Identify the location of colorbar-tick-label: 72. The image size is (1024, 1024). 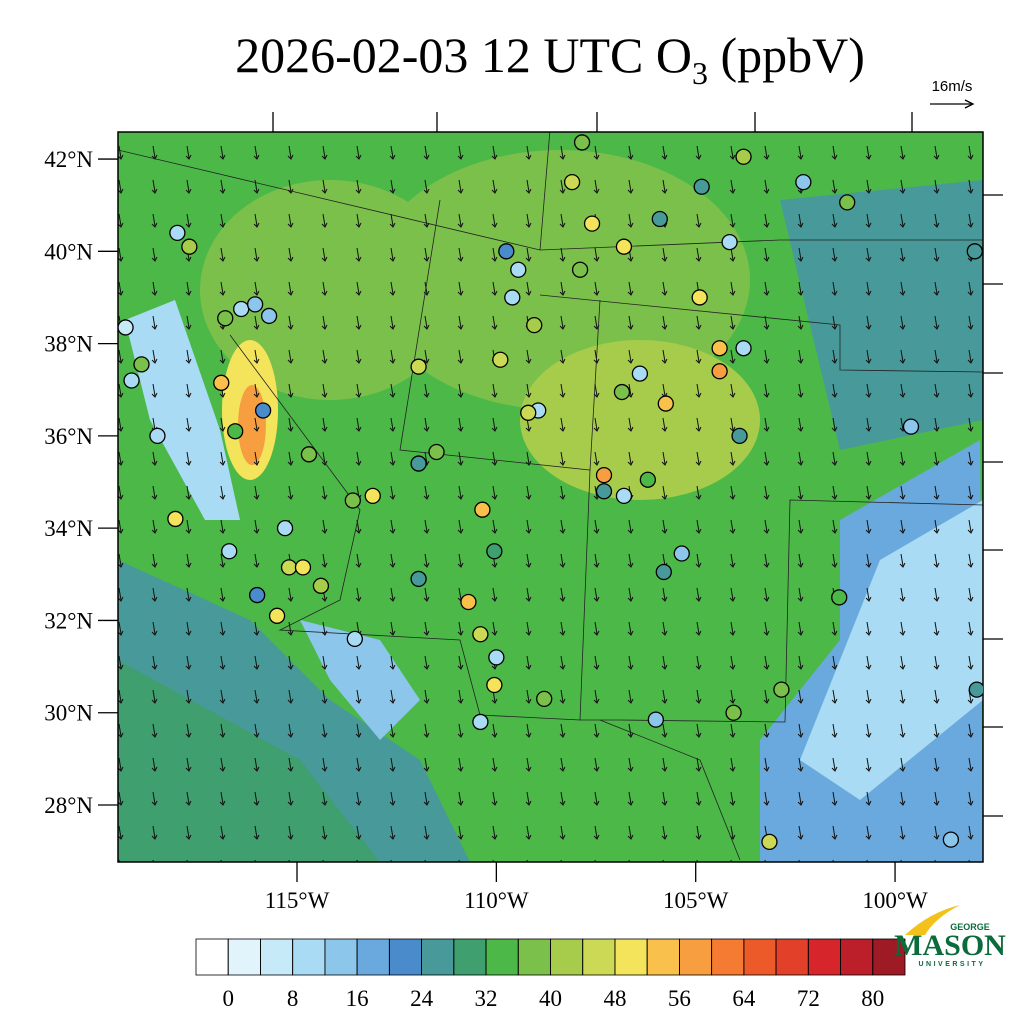
(808, 998).